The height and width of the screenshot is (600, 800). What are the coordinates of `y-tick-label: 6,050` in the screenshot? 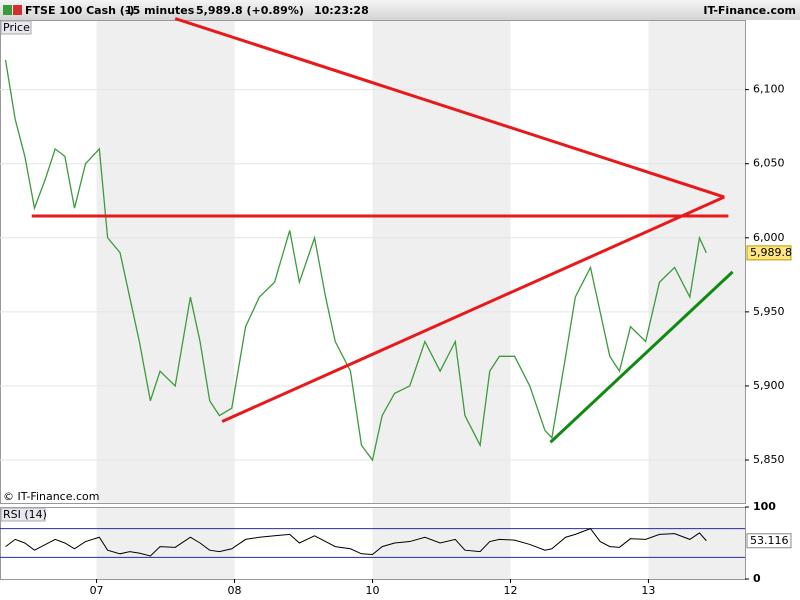 It's located at (769, 163).